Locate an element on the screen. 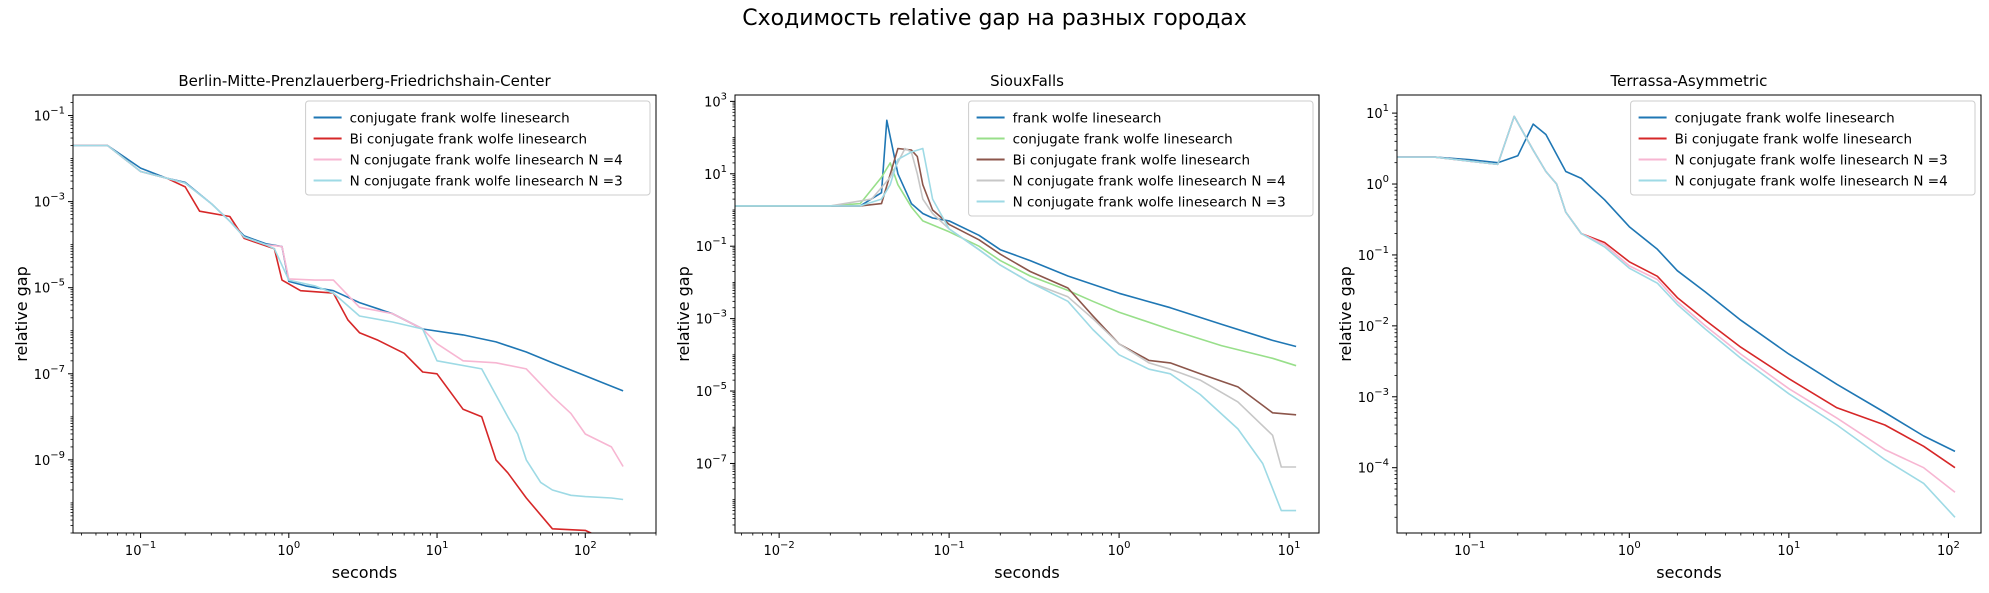 The image size is (1989, 593). y-tick-label: 10³ is located at coordinates (715, 100).